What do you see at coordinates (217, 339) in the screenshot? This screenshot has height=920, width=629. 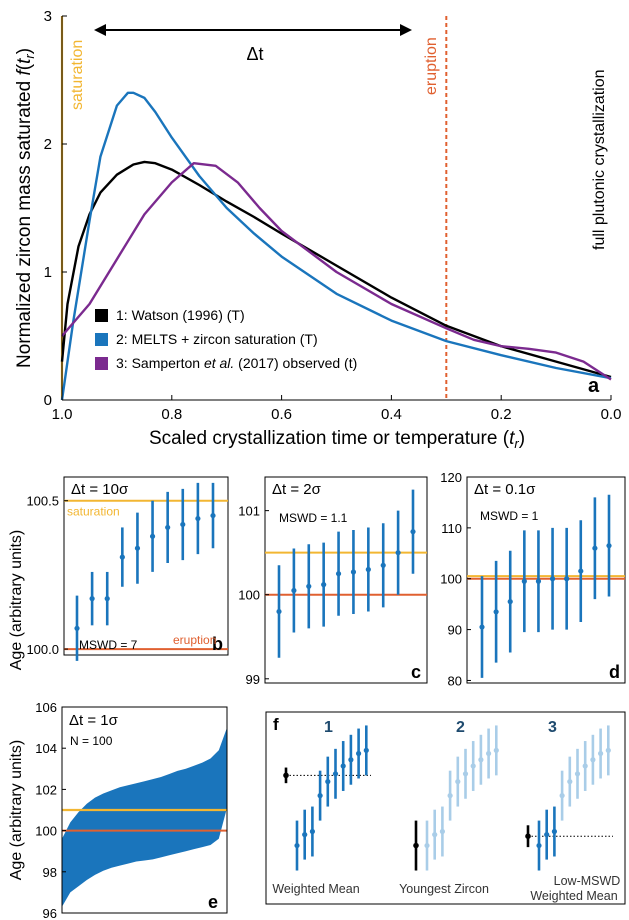 I see `legend-label-2: 2: MELTS + zircon saturation (T)` at bounding box center [217, 339].